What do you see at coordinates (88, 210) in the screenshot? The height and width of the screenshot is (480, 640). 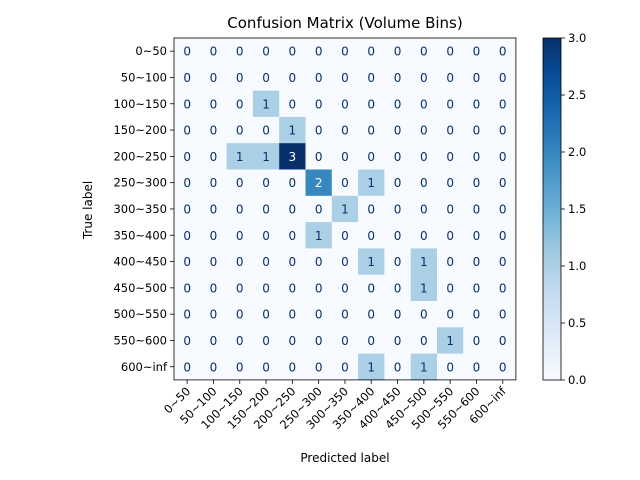 I see `y-axis-label: True label` at bounding box center [88, 210].